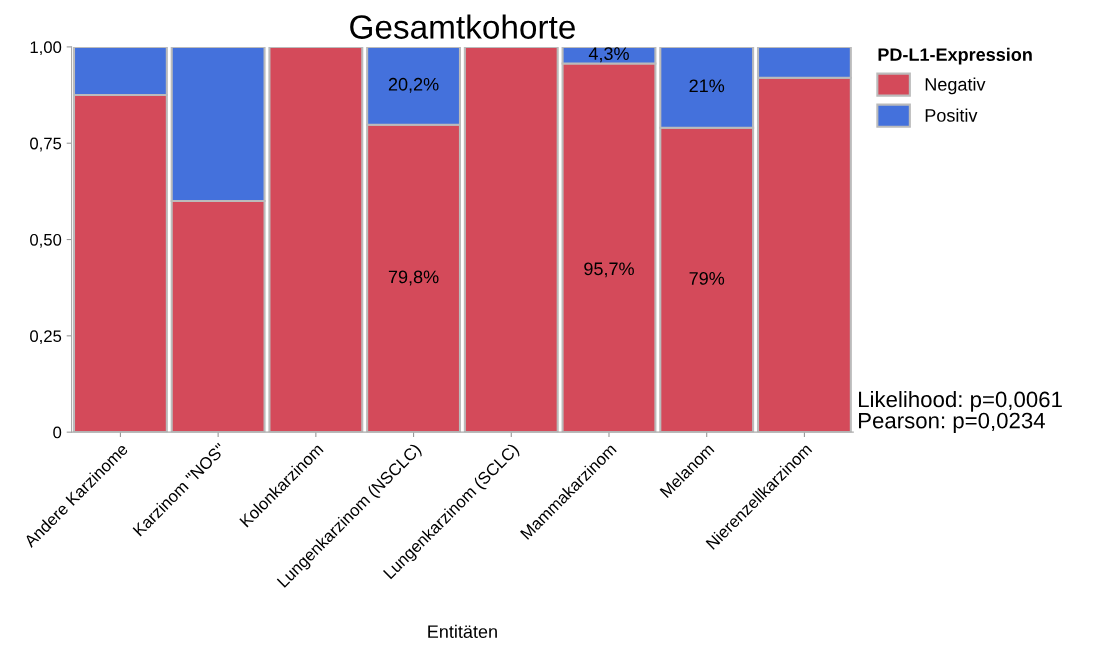 This screenshot has height=670, width=1101. What do you see at coordinates (707, 86) in the screenshot?
I see `data-label: 21%` at bounding box center [707, 86].